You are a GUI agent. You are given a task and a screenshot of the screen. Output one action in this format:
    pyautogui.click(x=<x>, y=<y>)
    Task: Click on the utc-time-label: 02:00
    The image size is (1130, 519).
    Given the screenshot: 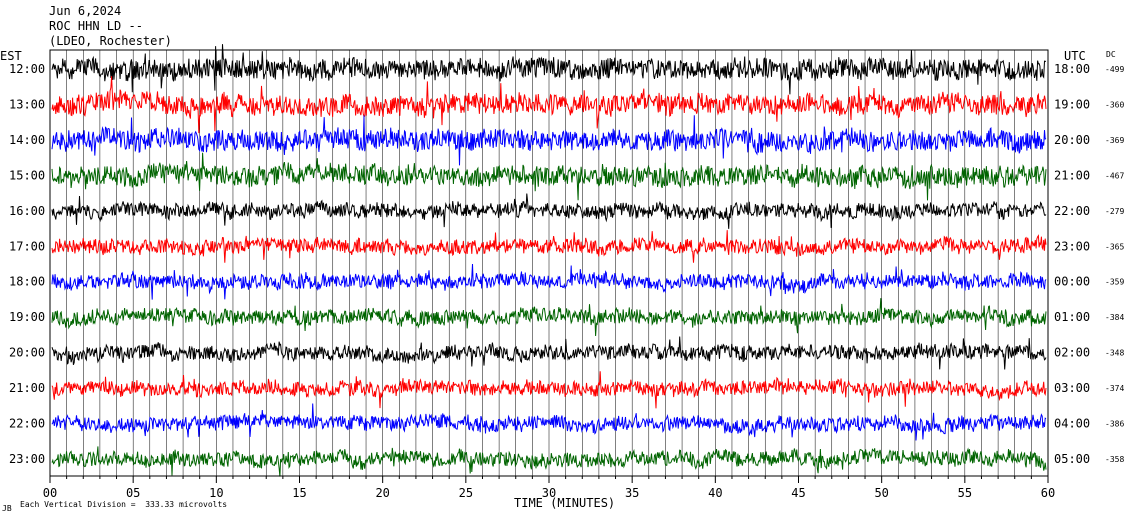 What is the action you would take?
    pyautogui.click(x=1072, y=353)
    